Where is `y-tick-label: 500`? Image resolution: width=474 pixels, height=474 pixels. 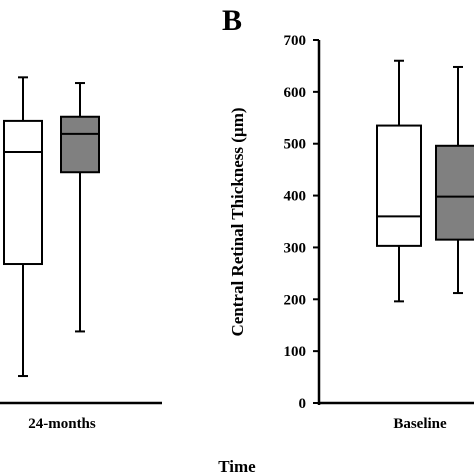 y-tick-label: 500 is located at coordinates (295, 145).